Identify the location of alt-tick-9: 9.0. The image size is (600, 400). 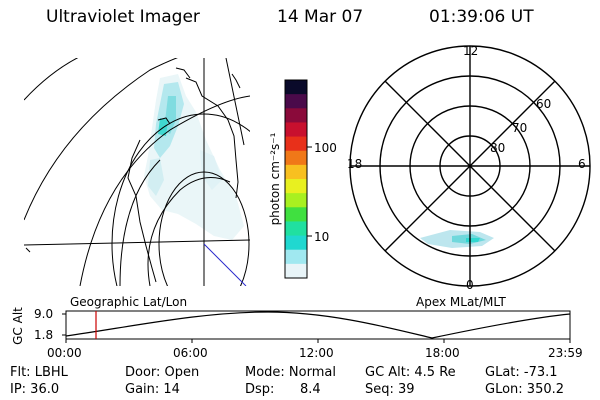
(44, 314).